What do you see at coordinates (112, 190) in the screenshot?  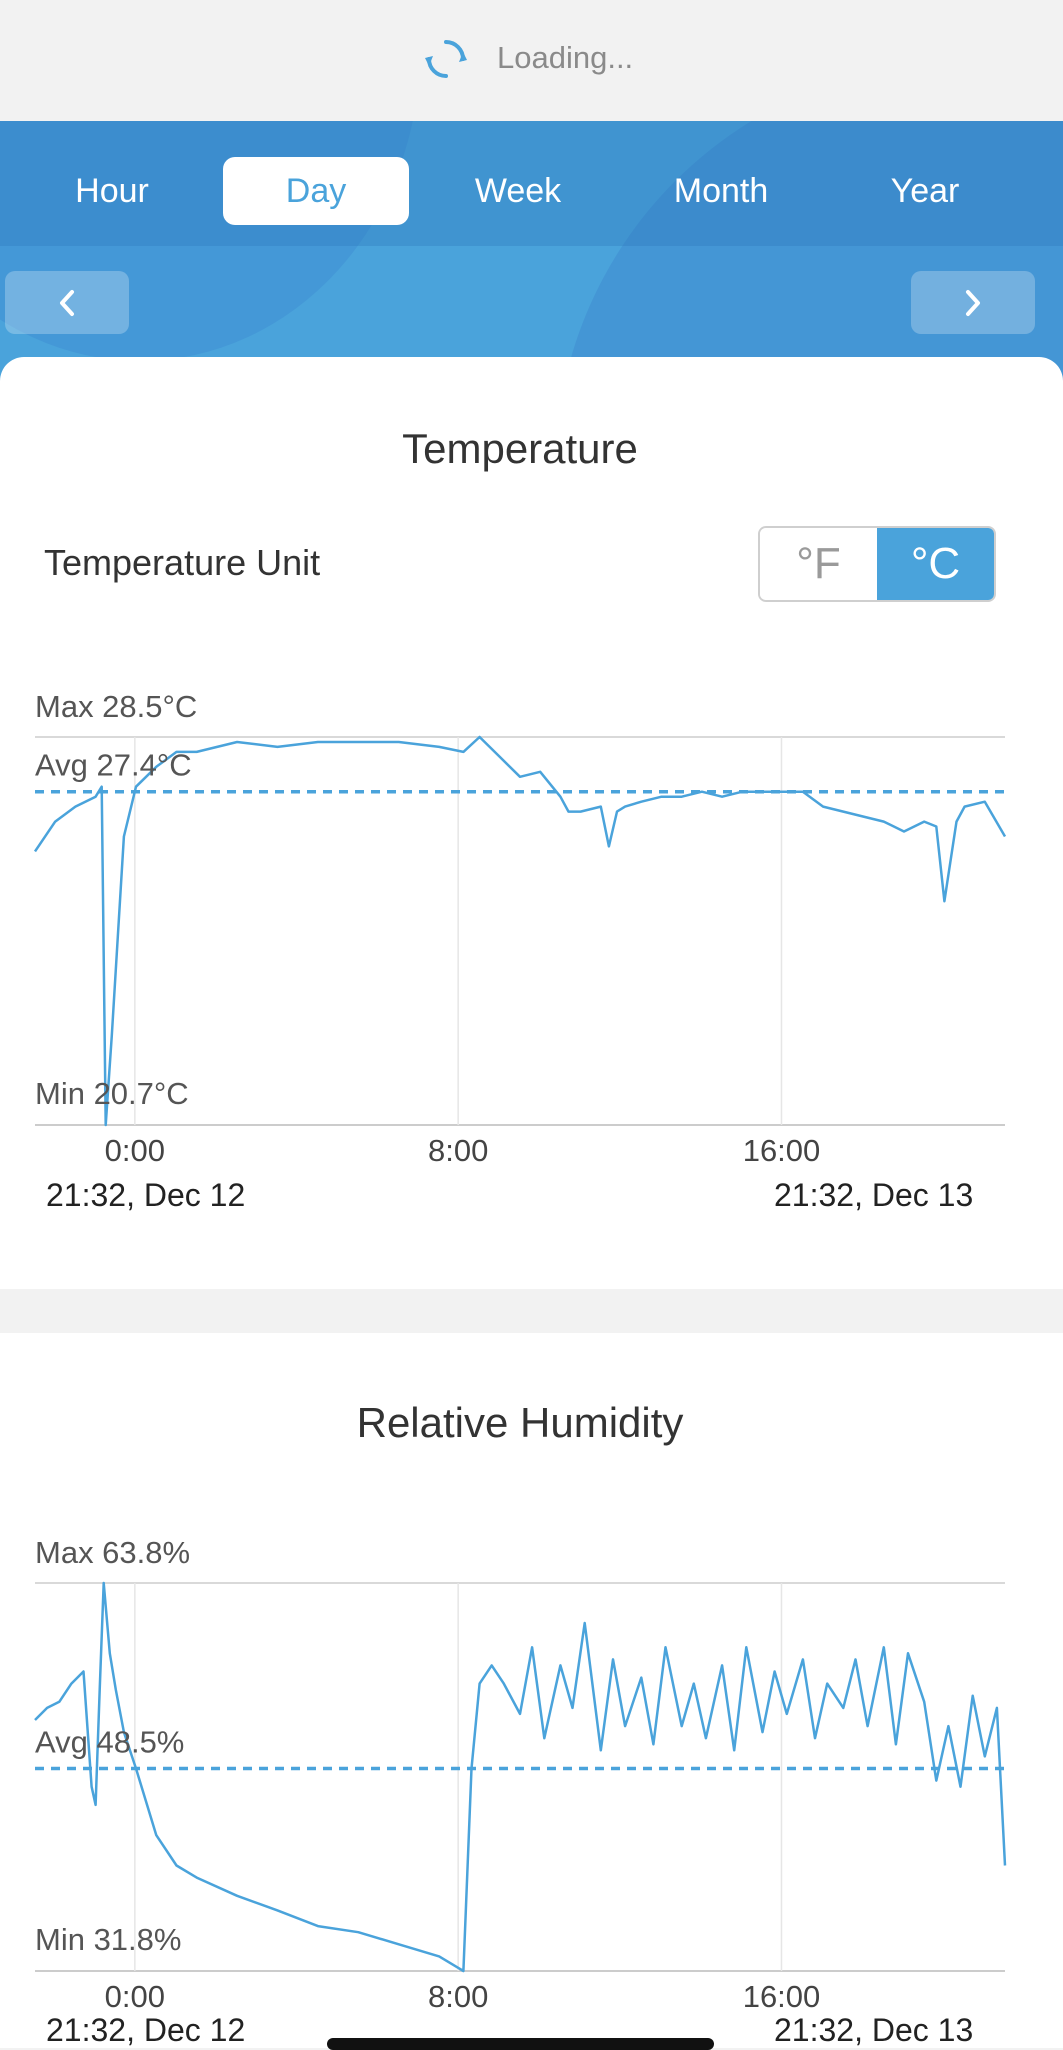 I see `tab-hour: Hour` at bounding box center [112, 190].